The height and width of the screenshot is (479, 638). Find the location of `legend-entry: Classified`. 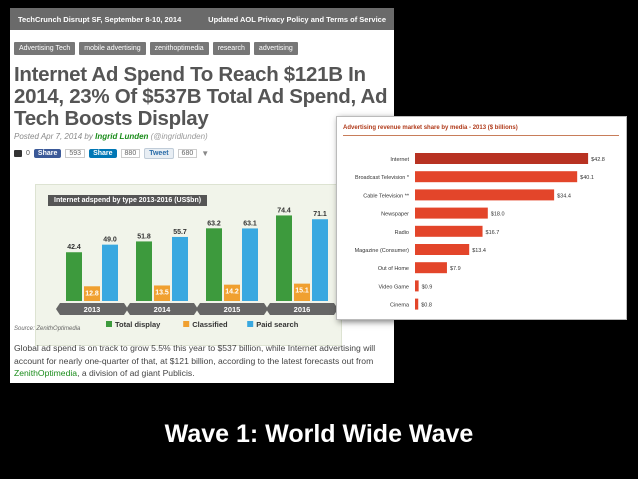

legend-entry: Classified is located at coordinates (210, 324).